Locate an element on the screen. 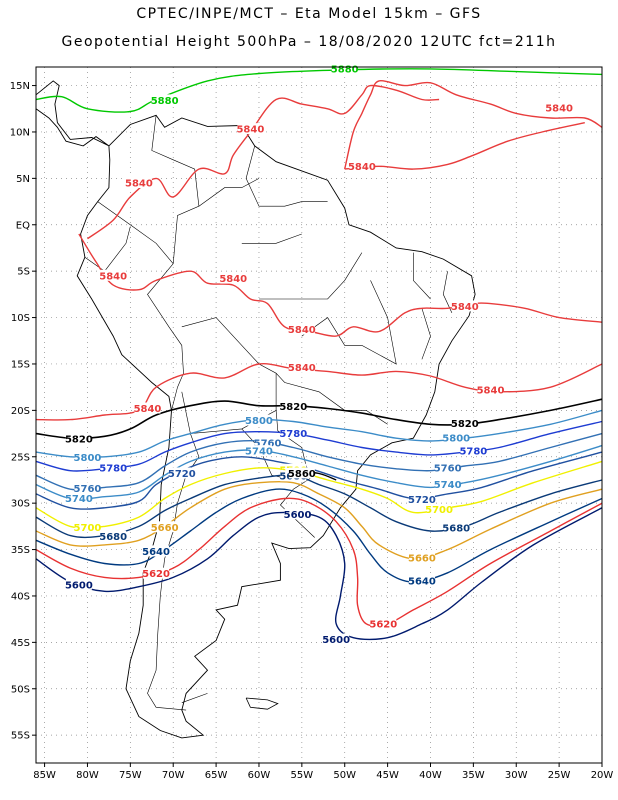 The height and width of the screenshot is (800, 618). tick-label-lon: 60W is located at coordinates (259, 775).